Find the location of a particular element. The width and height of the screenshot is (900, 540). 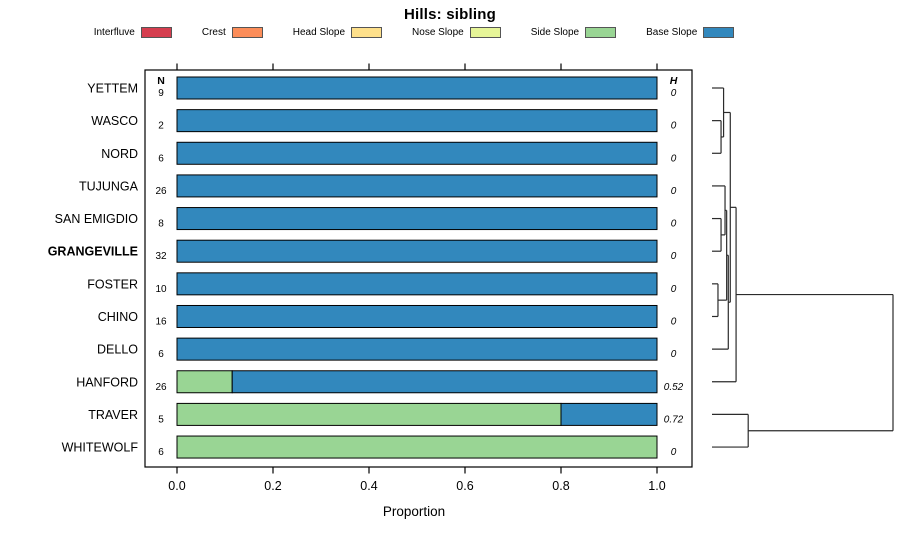

x-axis-title: Proportion is located at coordinates (414, 511).